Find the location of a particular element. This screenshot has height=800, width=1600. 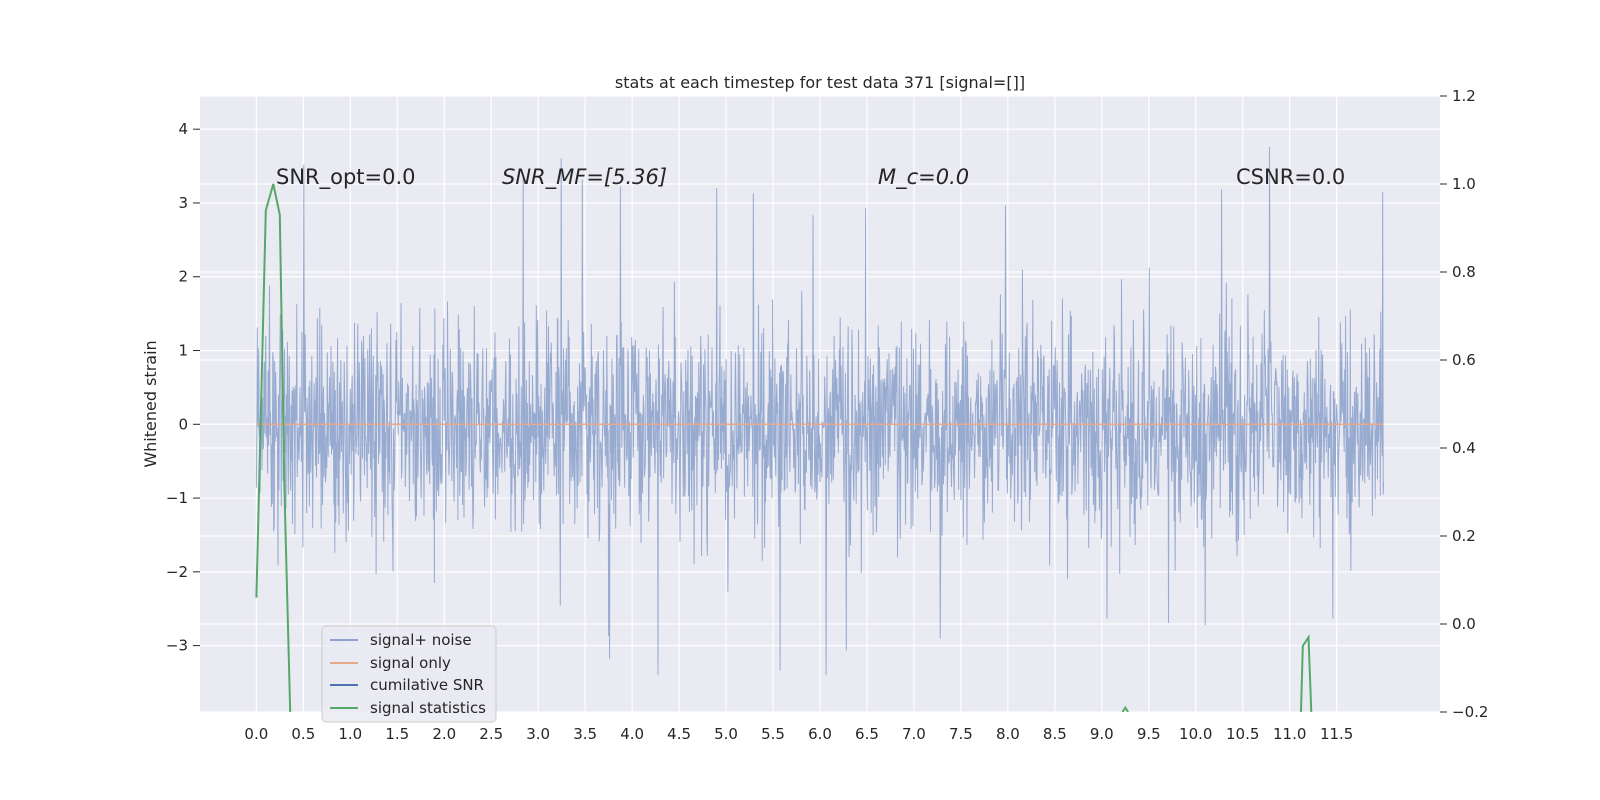

annotation-snr-mf: SNR_MF=[5.36] is located at coordinates (584, 177).